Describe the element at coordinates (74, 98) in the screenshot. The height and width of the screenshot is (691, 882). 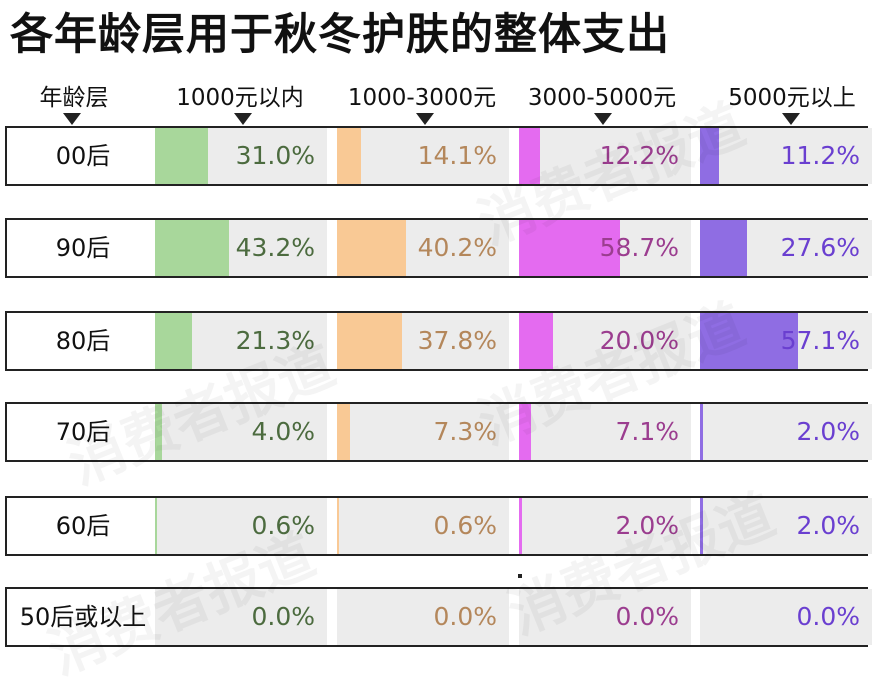
I see `age-column-header: 年龄层` at that location.